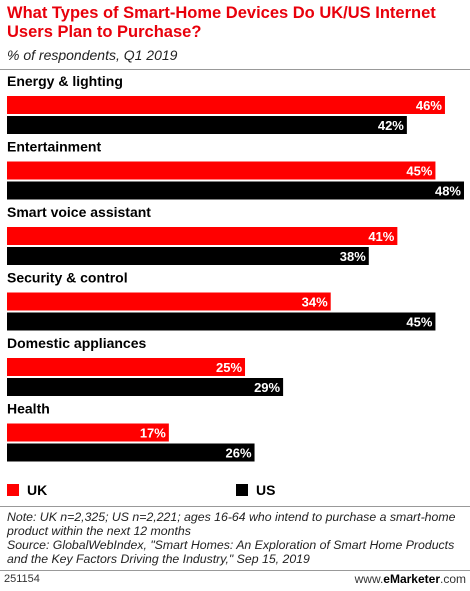 This screenshot has height=591, width=470. What do you see at coordinates (221, 170) in the screenshot?
I see `bar-uk-entertainment` at bounding box center [221, 170].